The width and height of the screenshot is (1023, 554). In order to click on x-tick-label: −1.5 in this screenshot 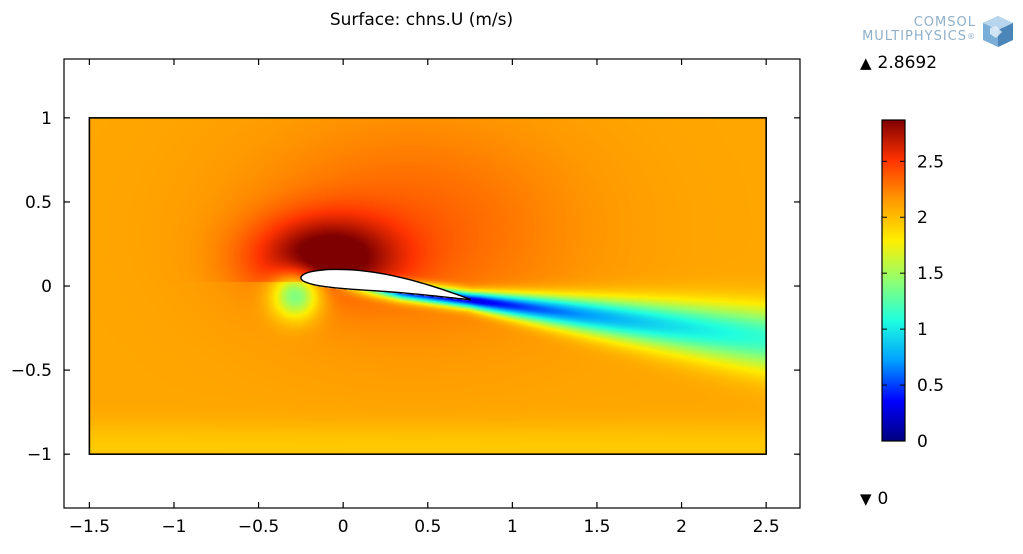, I will do `click(89, 527)`.